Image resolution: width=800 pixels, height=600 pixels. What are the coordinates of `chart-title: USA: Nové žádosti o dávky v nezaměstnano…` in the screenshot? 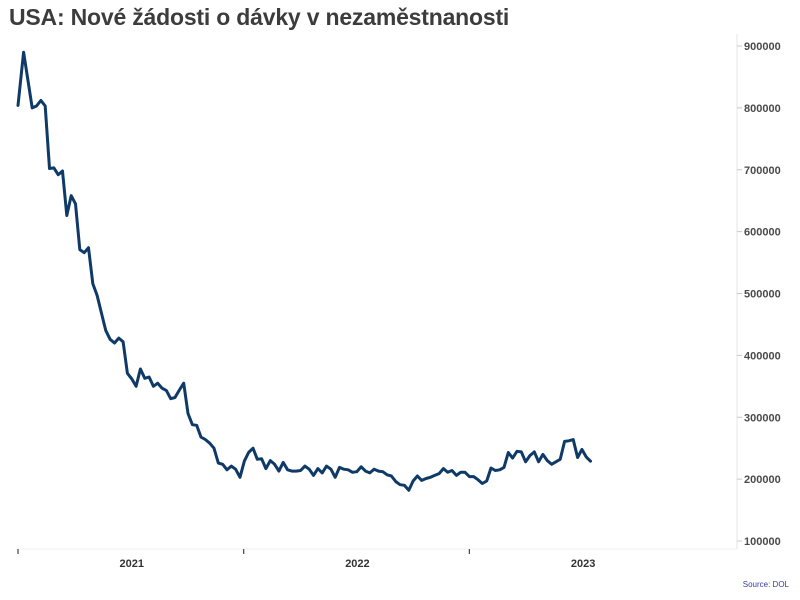 It's located at (259, 17).